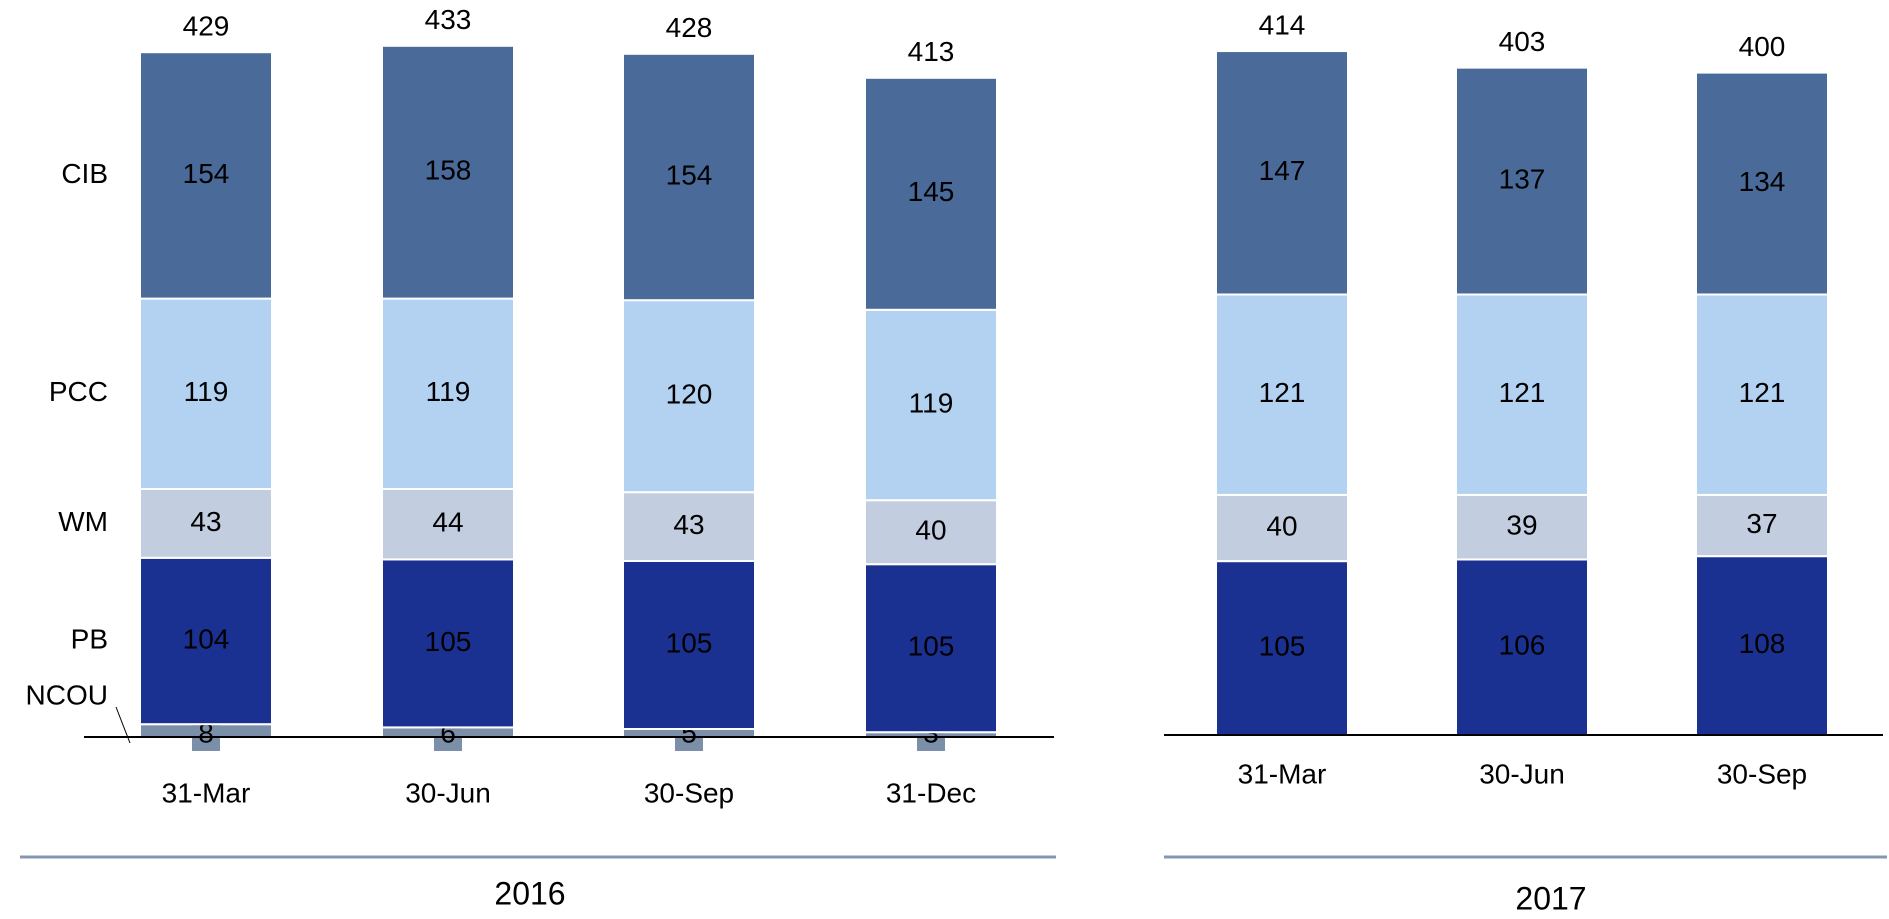 The width and height of the screenshot is (1889, 919). I want to click on total-label: 414, so click(1282, 24).